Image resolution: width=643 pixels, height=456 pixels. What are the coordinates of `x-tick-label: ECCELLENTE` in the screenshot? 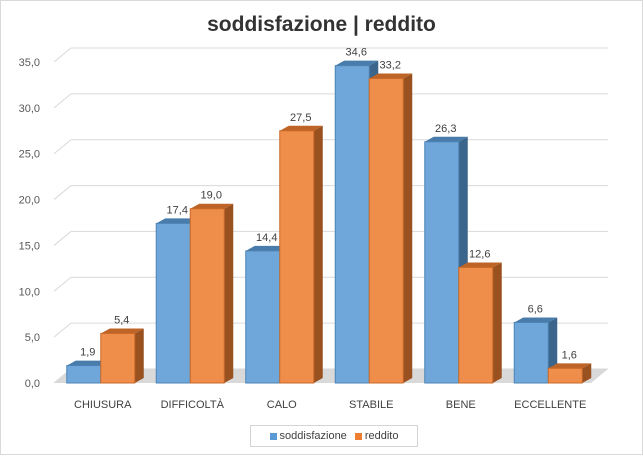 It's located at (550, 405).